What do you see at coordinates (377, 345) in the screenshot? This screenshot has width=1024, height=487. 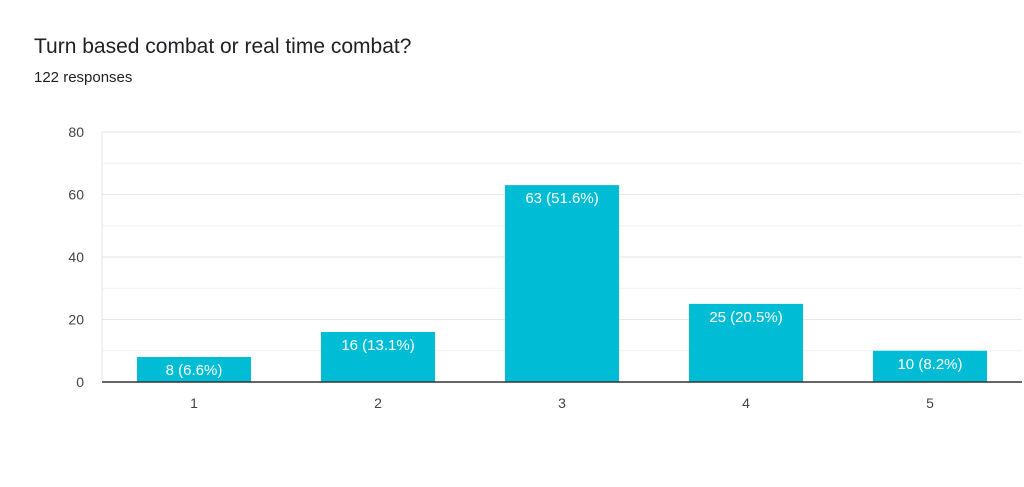 I see `data-label-2: 16 (13.1%)` at bounding box center [377, 345].